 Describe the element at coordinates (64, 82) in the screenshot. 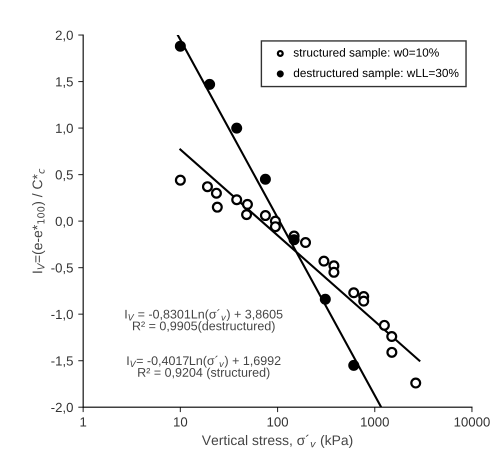

I see `y-tick-label: 1,5` at that location.